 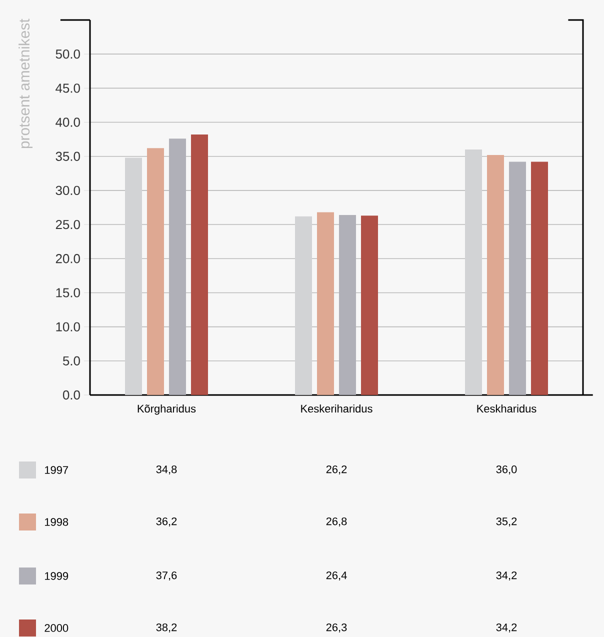 I want to click on y-tick-label: 20.0, so click(x=68, y=259).